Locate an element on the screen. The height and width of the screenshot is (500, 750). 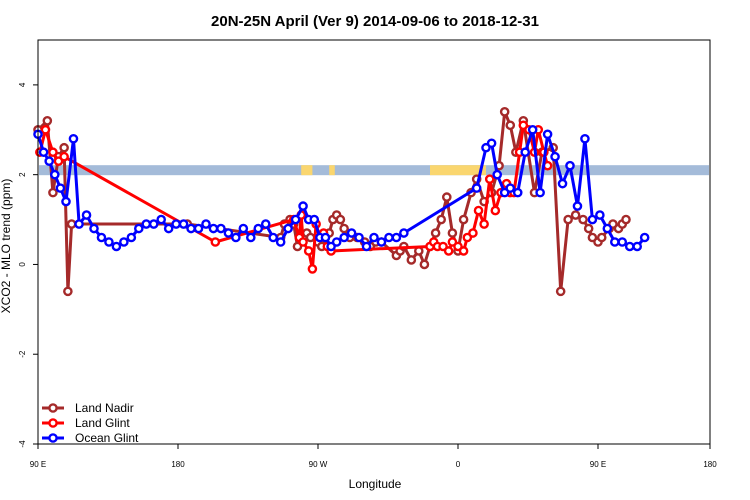
x-tick-label: 0 is located at coordinates (458, 464).